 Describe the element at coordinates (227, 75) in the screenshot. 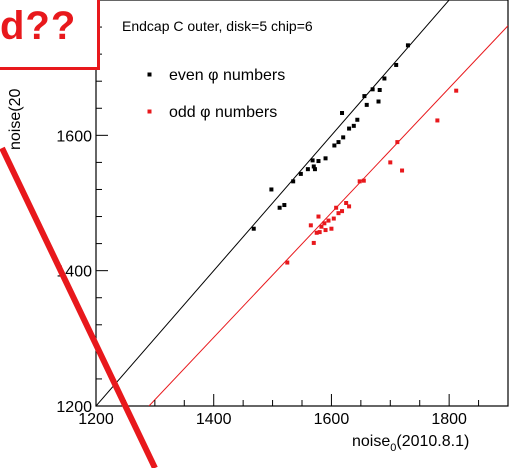

I see `legend-label-even: even φ numbers` at that location.